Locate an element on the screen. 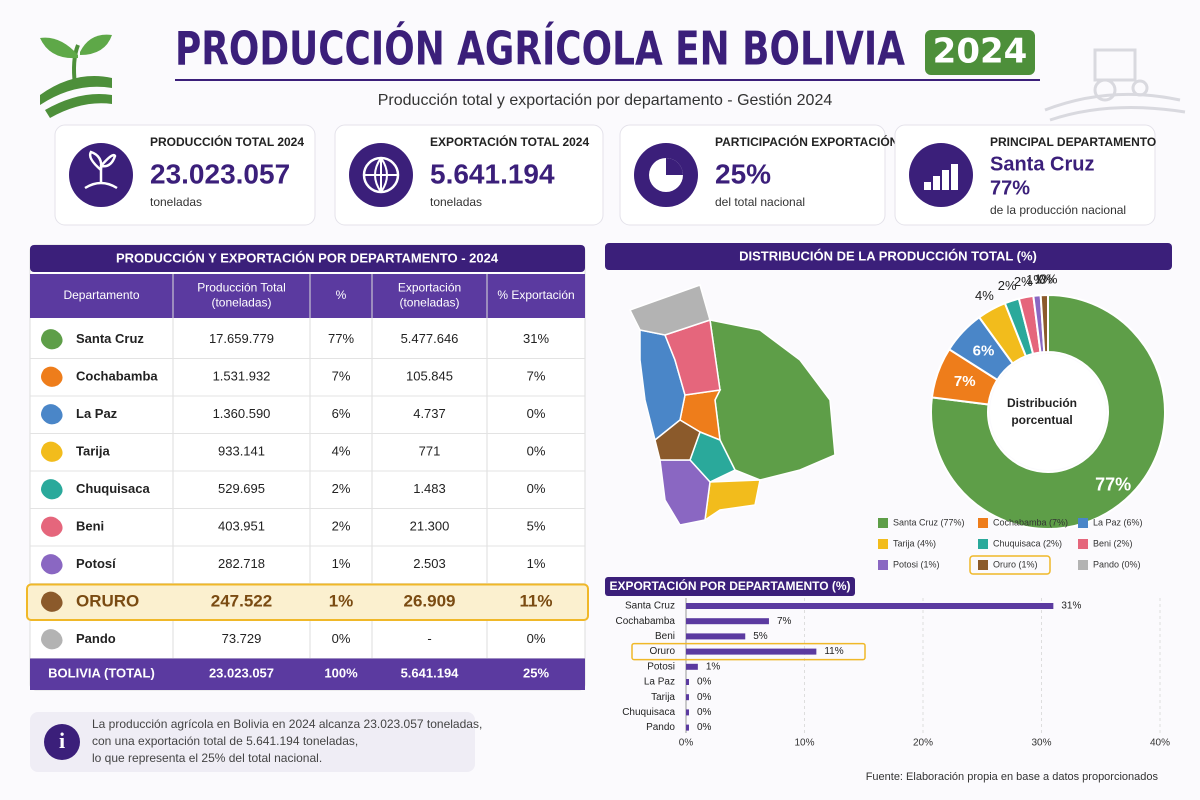  info-icon is located at coordinates (62, 742).